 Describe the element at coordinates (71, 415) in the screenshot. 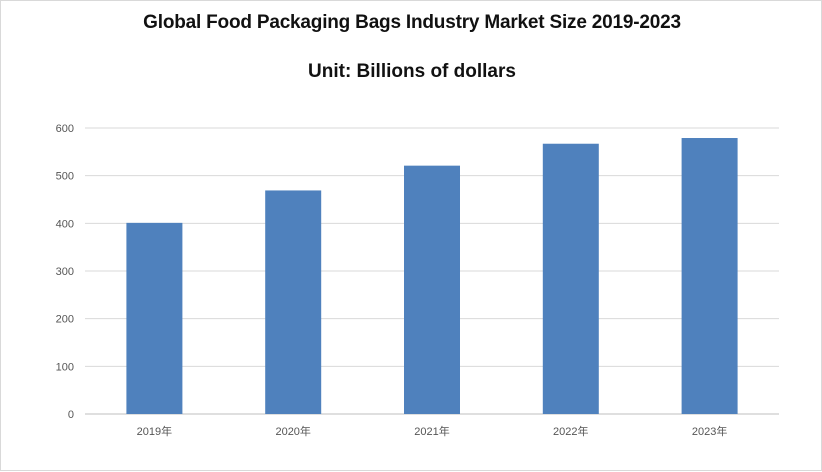

I see `y-tick-label: 0` at that location.